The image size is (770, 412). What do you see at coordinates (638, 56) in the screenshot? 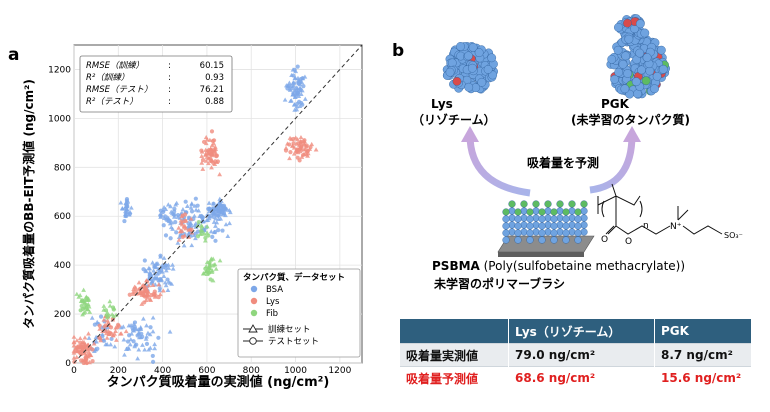
I see `pgk-protein-illustration` at bounding box center [638, 56].